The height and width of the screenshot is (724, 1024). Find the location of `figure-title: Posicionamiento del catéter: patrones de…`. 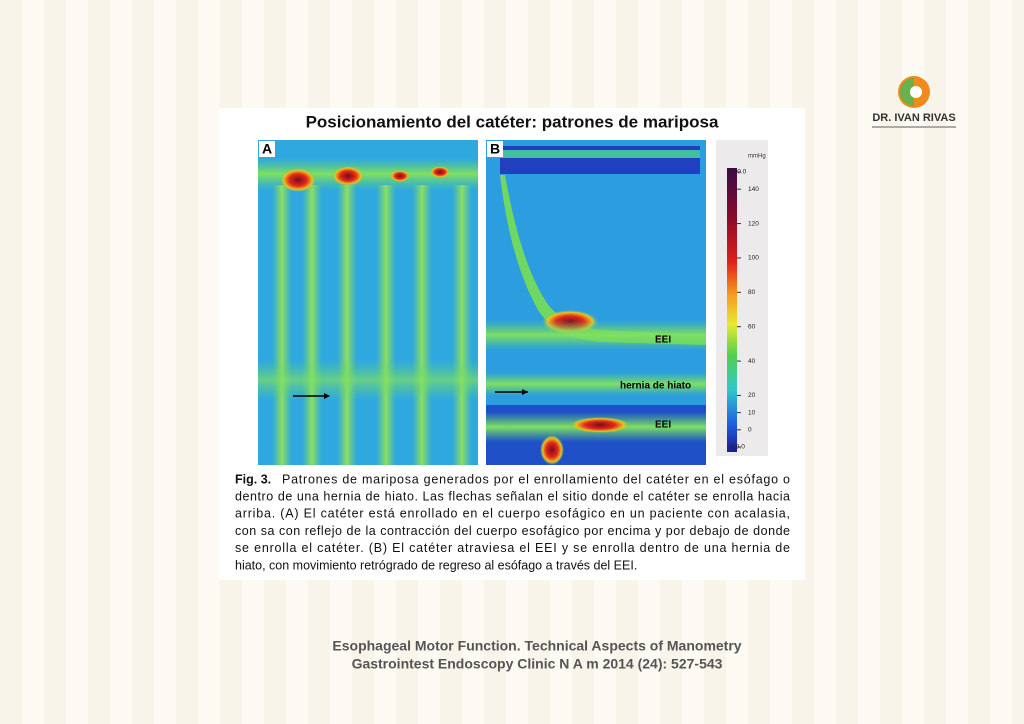

figure-title: Posicionamiento del catéter: patrones de… is located at coordinates (512, 121).